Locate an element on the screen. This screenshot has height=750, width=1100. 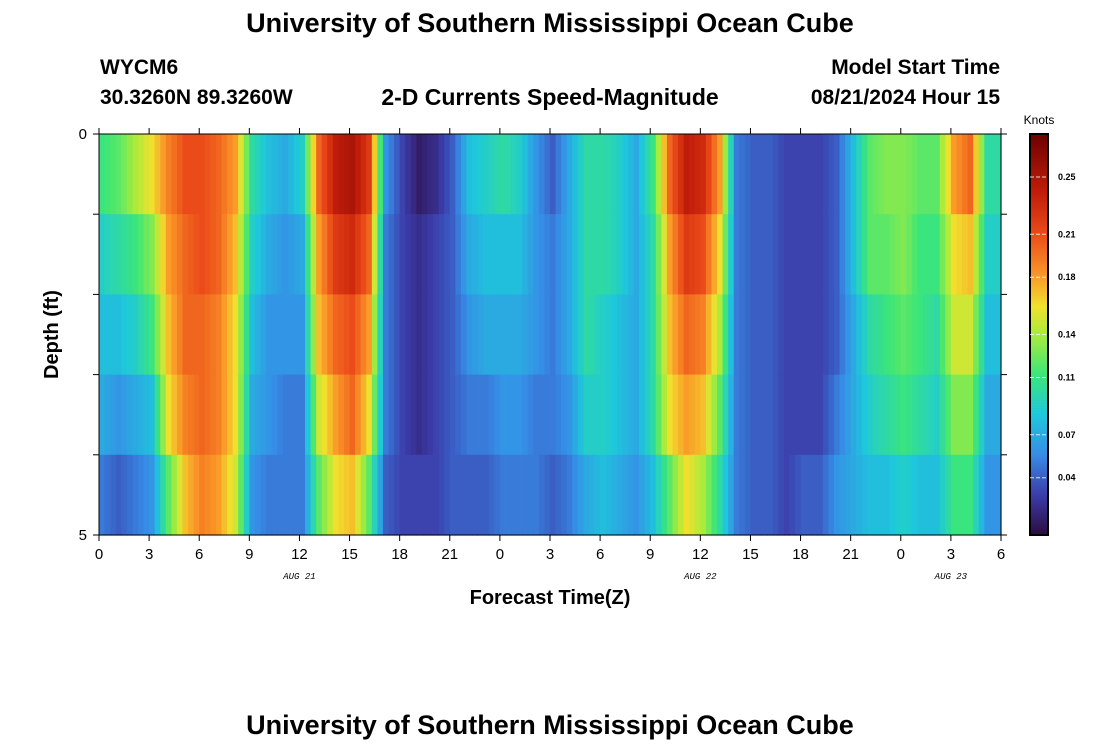
x-tick-label: 3 is located at coordinates (951, 554).